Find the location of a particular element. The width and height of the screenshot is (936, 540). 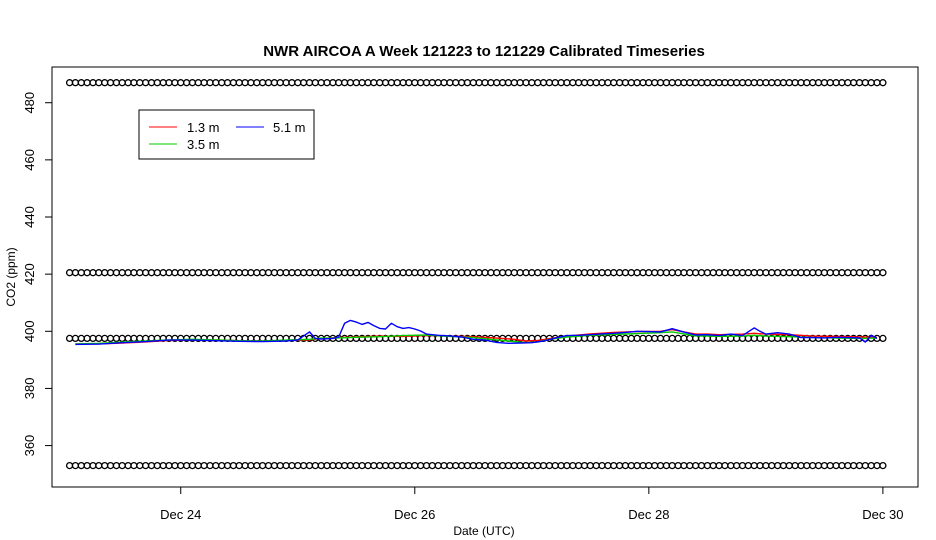

y-tick-label: 400 is located at coordinates (29, 331).